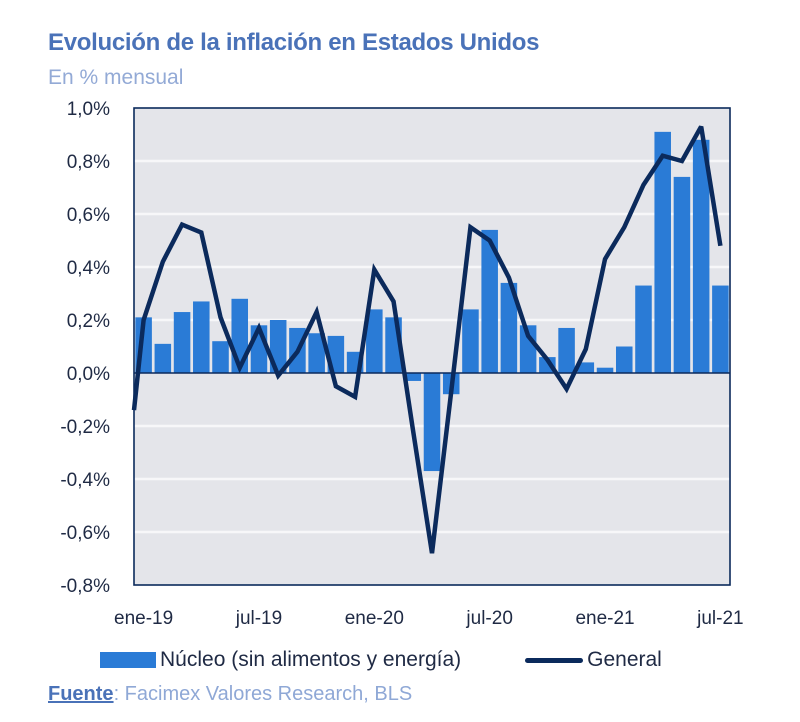  Describe the element at coordinates (488, 618) in the screenshot. I see `x-tick-label: jul-20` at that location.